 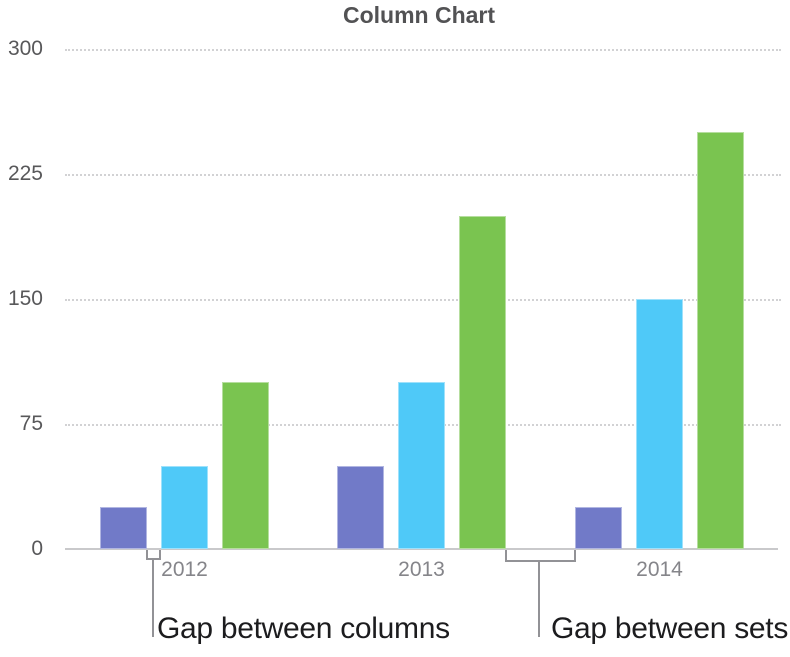 What do you see at coordinates (37, 548) in the screenshot?
I see `y-axis-tick-label: 0` at bounding box center [37, 548].